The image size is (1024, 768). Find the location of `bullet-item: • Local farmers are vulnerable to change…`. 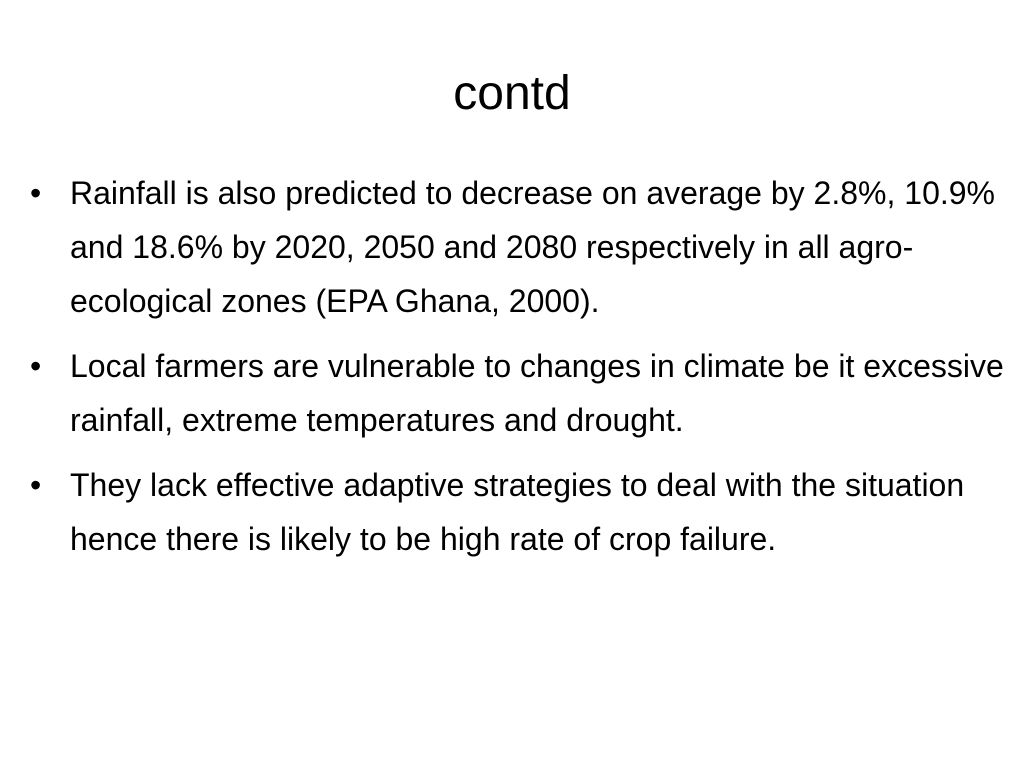

bullet-item: • Local farmers are vulnerable to change… is located at coordinates (517, 393).